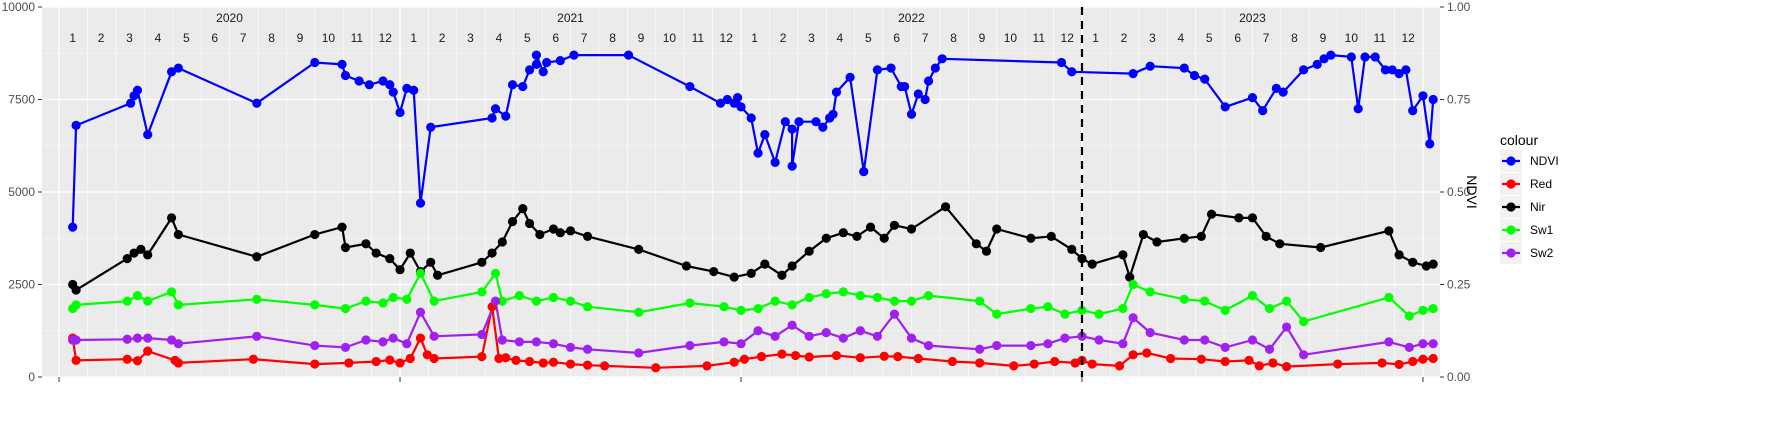  Describe the element at coordinates (72, 38) in the screenshot. I see `month-label: 1` at that location.